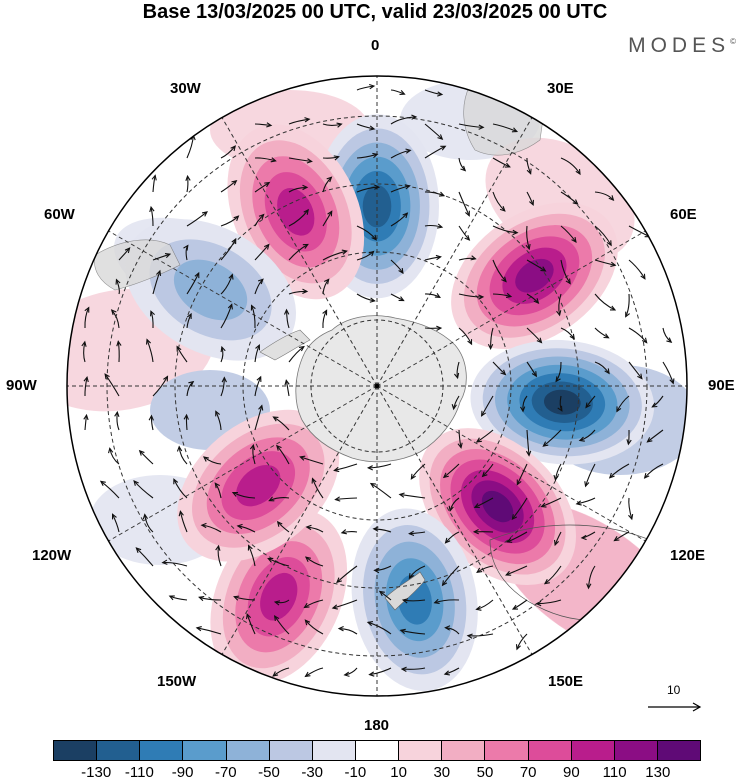 The width and height of the screenshot is (750, 783). I want to click on colorbar-tick-label: 90, so click(571, 772).